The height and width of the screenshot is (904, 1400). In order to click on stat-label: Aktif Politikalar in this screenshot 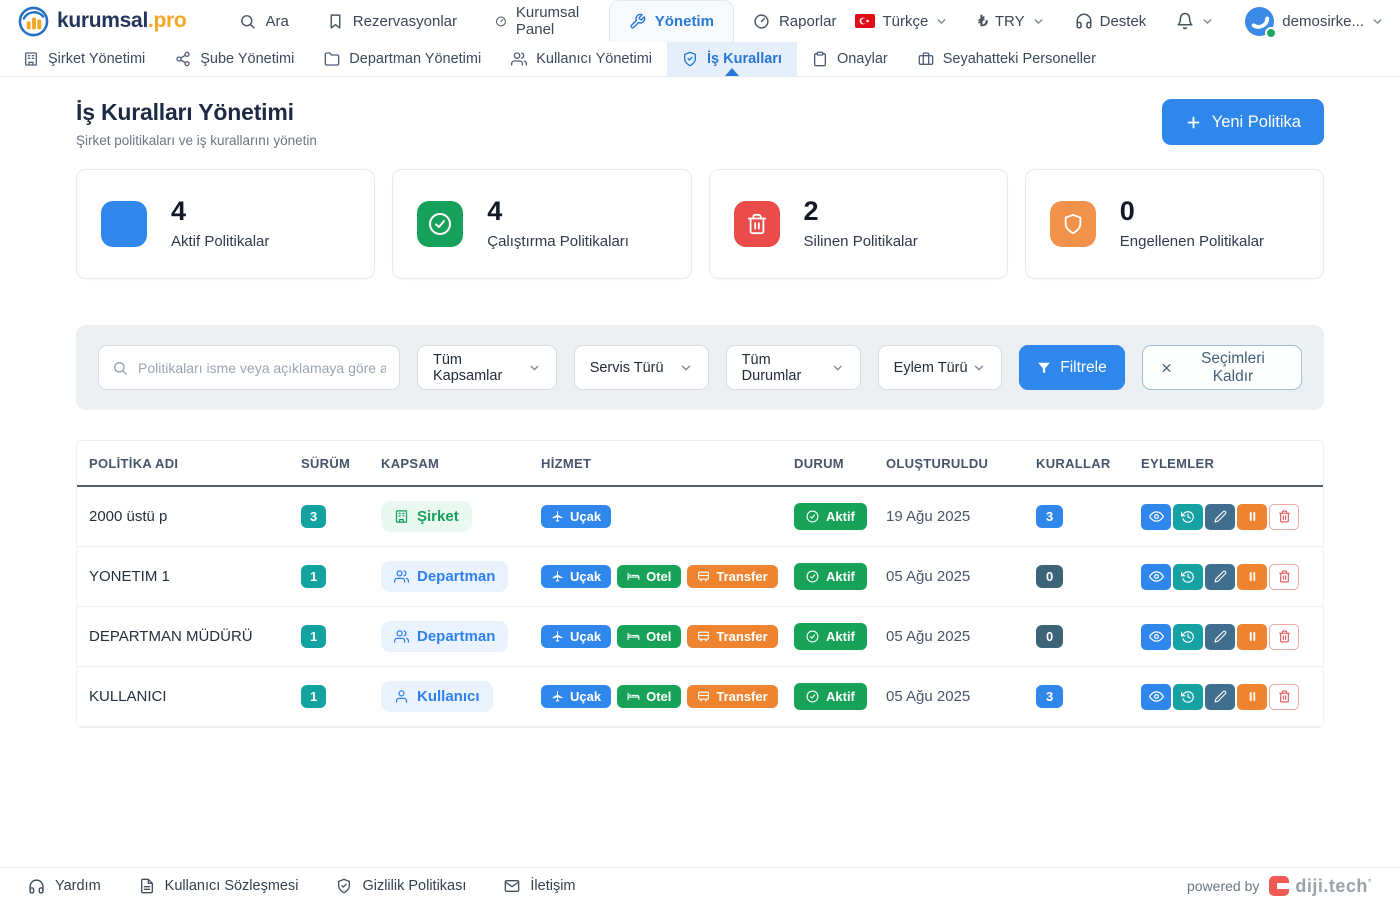, I will do `click(220, 241)`.